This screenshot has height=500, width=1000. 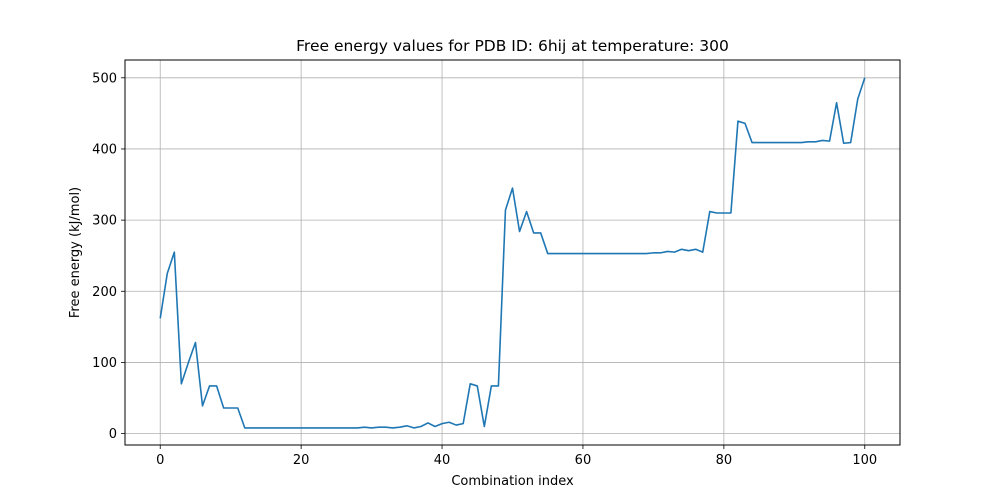 What do you see at coordinates (724, 460) in the screenshot?
I see `x-tick-label: 80` at bounding box center [724, 460].